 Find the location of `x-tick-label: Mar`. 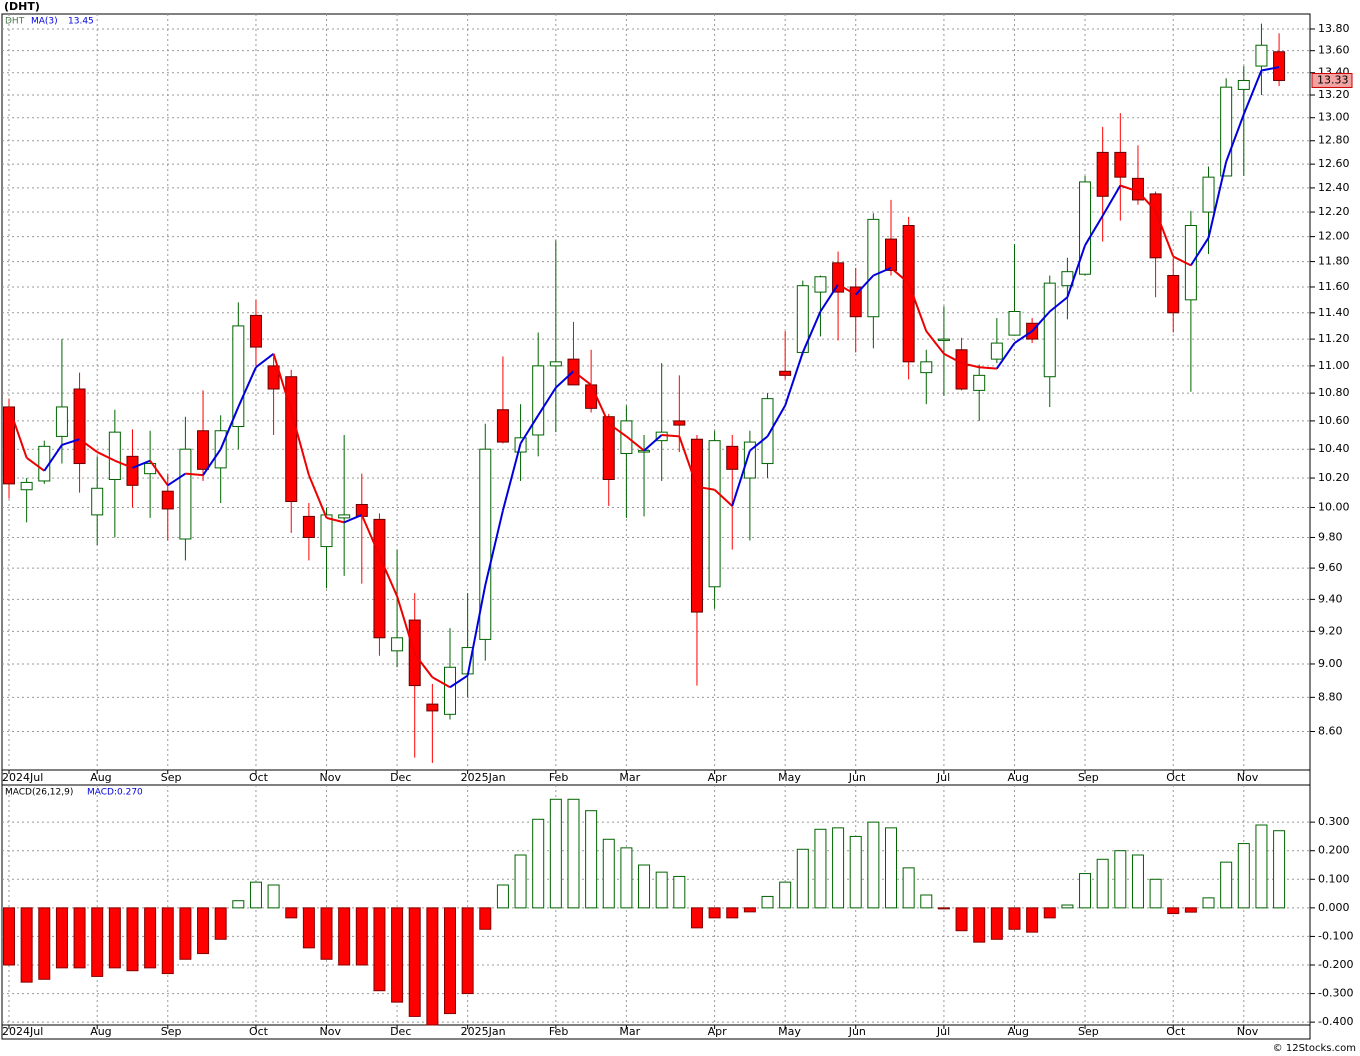

x-tick-label: Mar is located at coordinates (629, 1031).